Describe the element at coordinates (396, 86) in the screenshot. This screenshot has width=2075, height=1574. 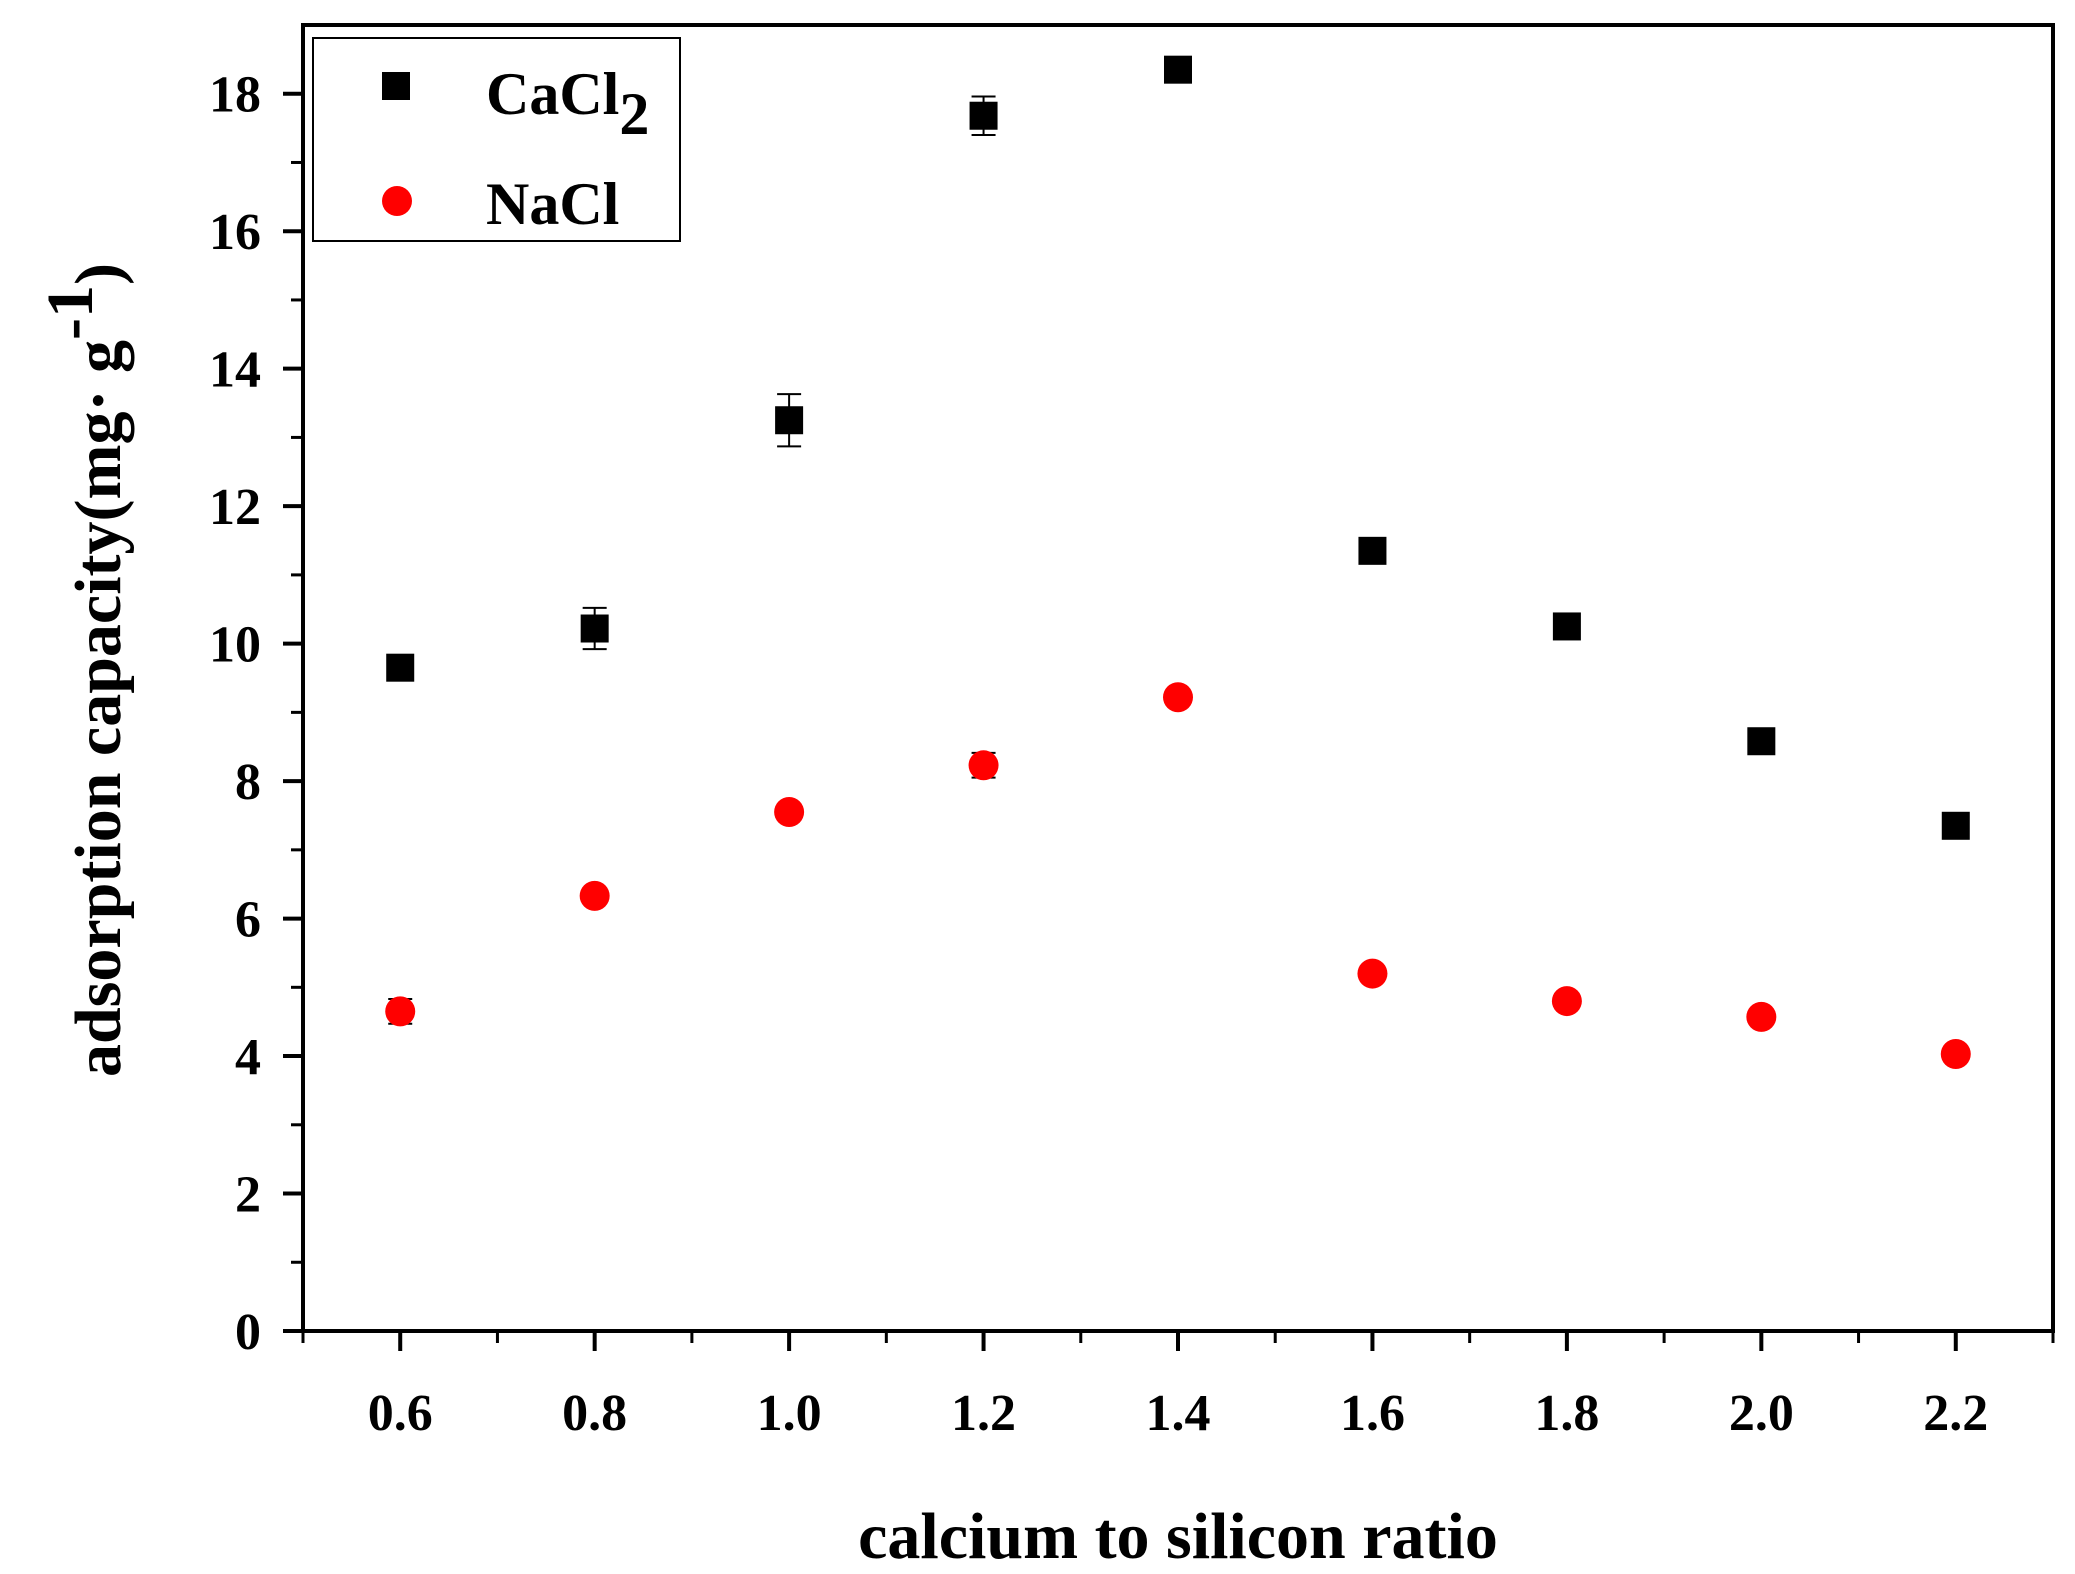
I see `legend-marker-cacl2` at that location.